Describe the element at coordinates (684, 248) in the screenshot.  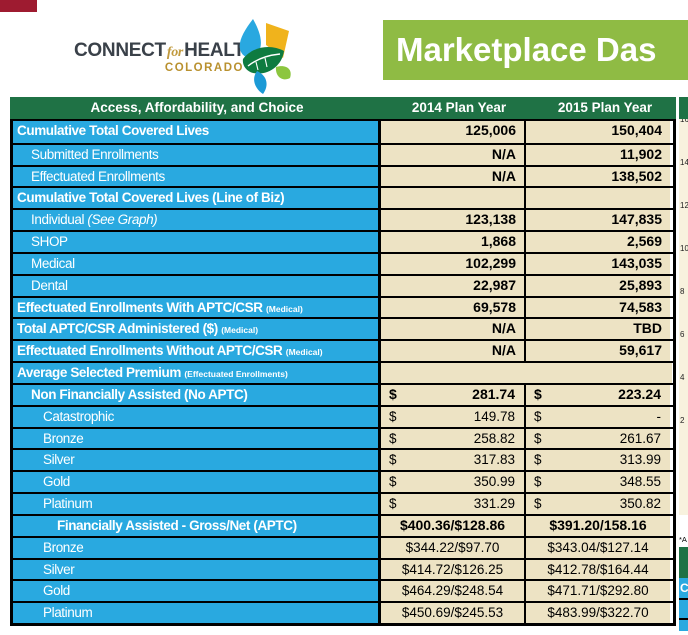
I see `chart-axis-tick-label: 10` at that location.